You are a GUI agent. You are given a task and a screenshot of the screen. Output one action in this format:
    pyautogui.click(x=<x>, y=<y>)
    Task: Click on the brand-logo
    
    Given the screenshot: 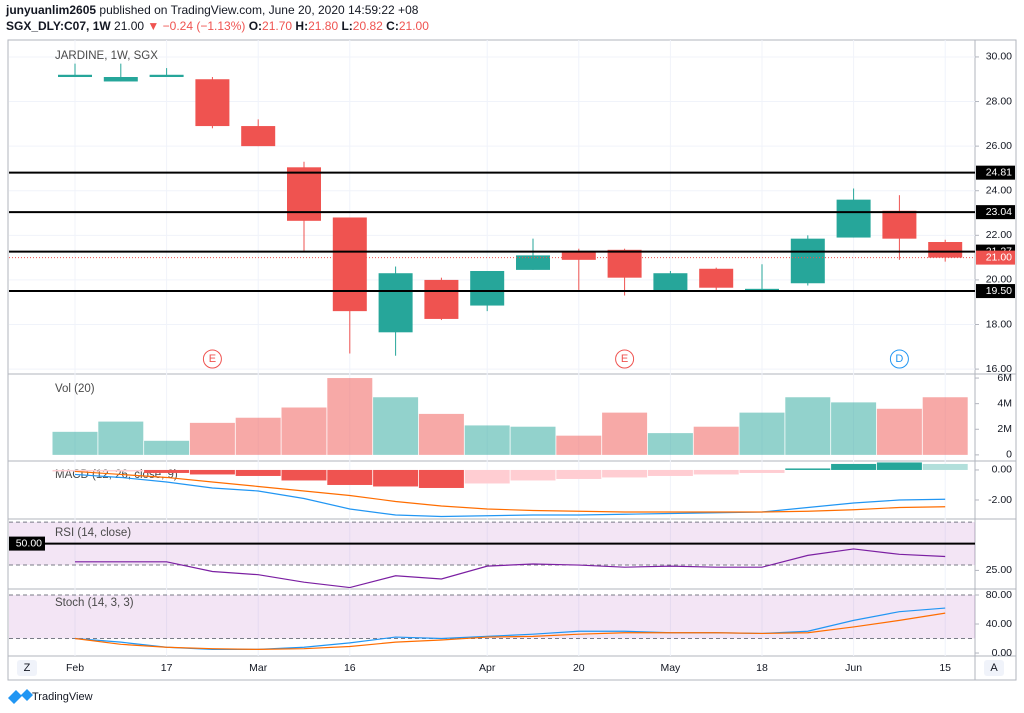 What is the action you would take?
    pyautogui.click(x=20, y=696)
    